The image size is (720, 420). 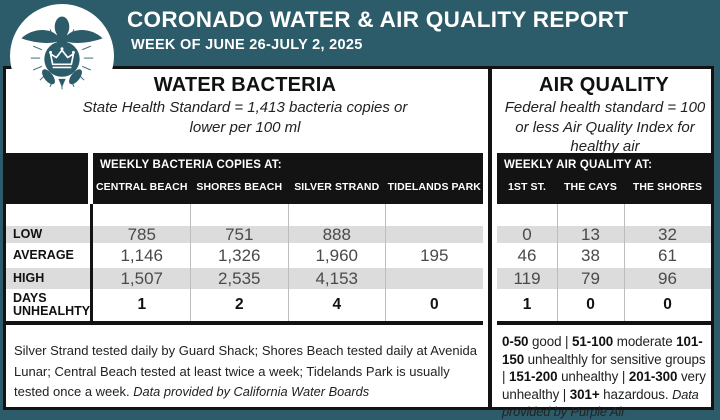 I want to click on water-value: 0, so click(x=434, y=304).